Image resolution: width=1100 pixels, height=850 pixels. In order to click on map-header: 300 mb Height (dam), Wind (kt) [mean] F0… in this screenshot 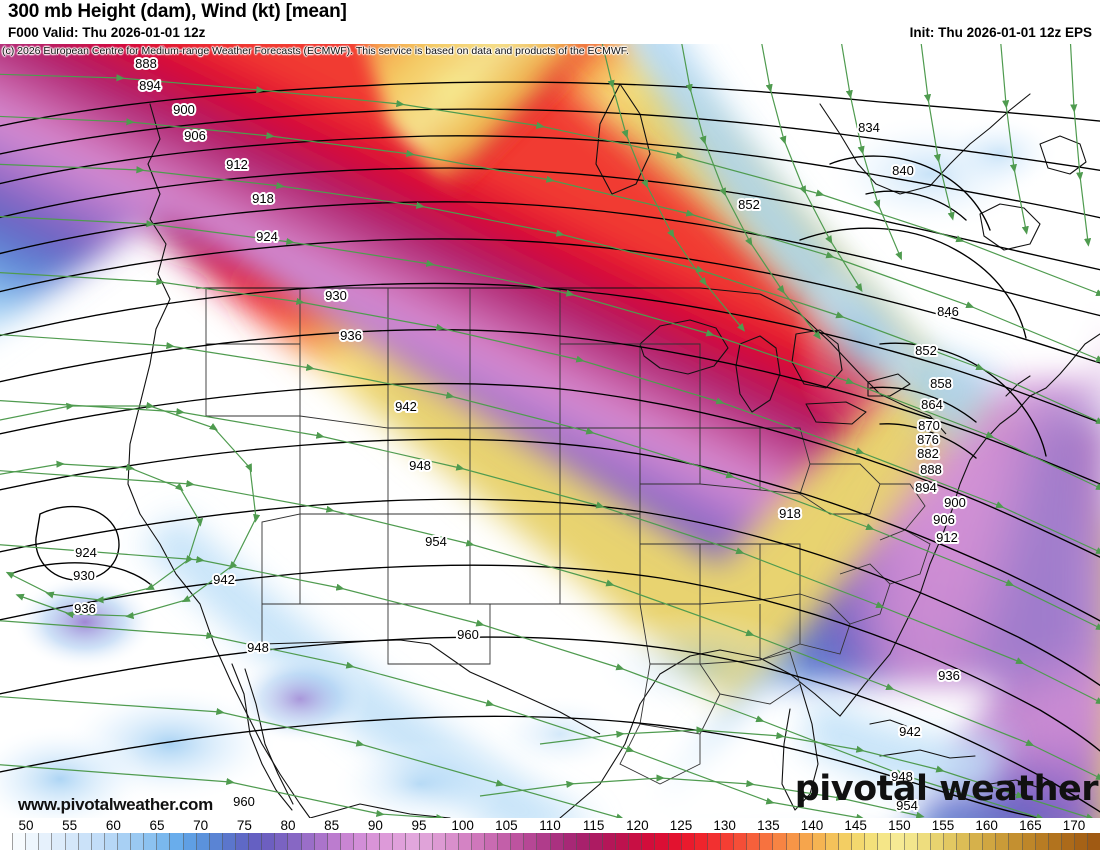, I will do `click(550, 22)`.